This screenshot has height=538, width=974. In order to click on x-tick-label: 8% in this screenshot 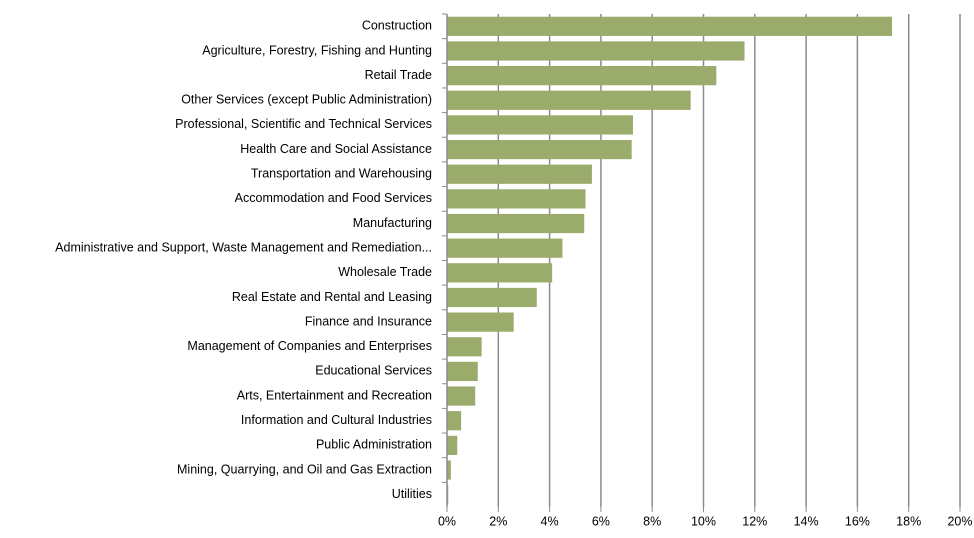, I will do `click(652, 521)`.